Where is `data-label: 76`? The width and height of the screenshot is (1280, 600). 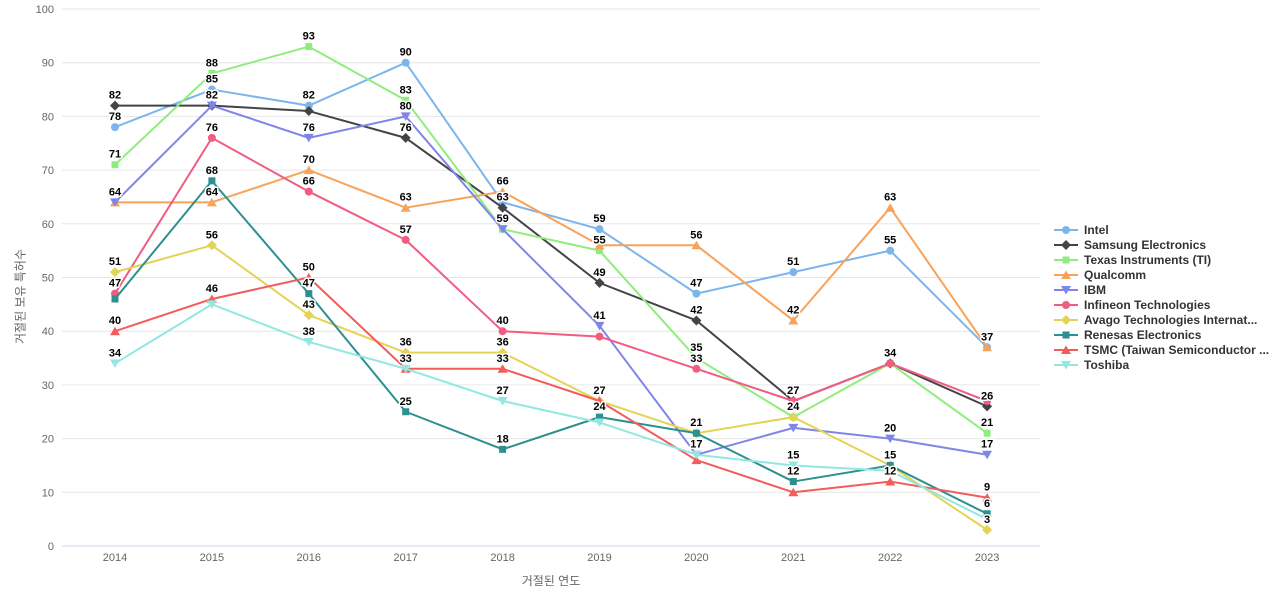
data-label: 76 is located at coordinates (309, 128).